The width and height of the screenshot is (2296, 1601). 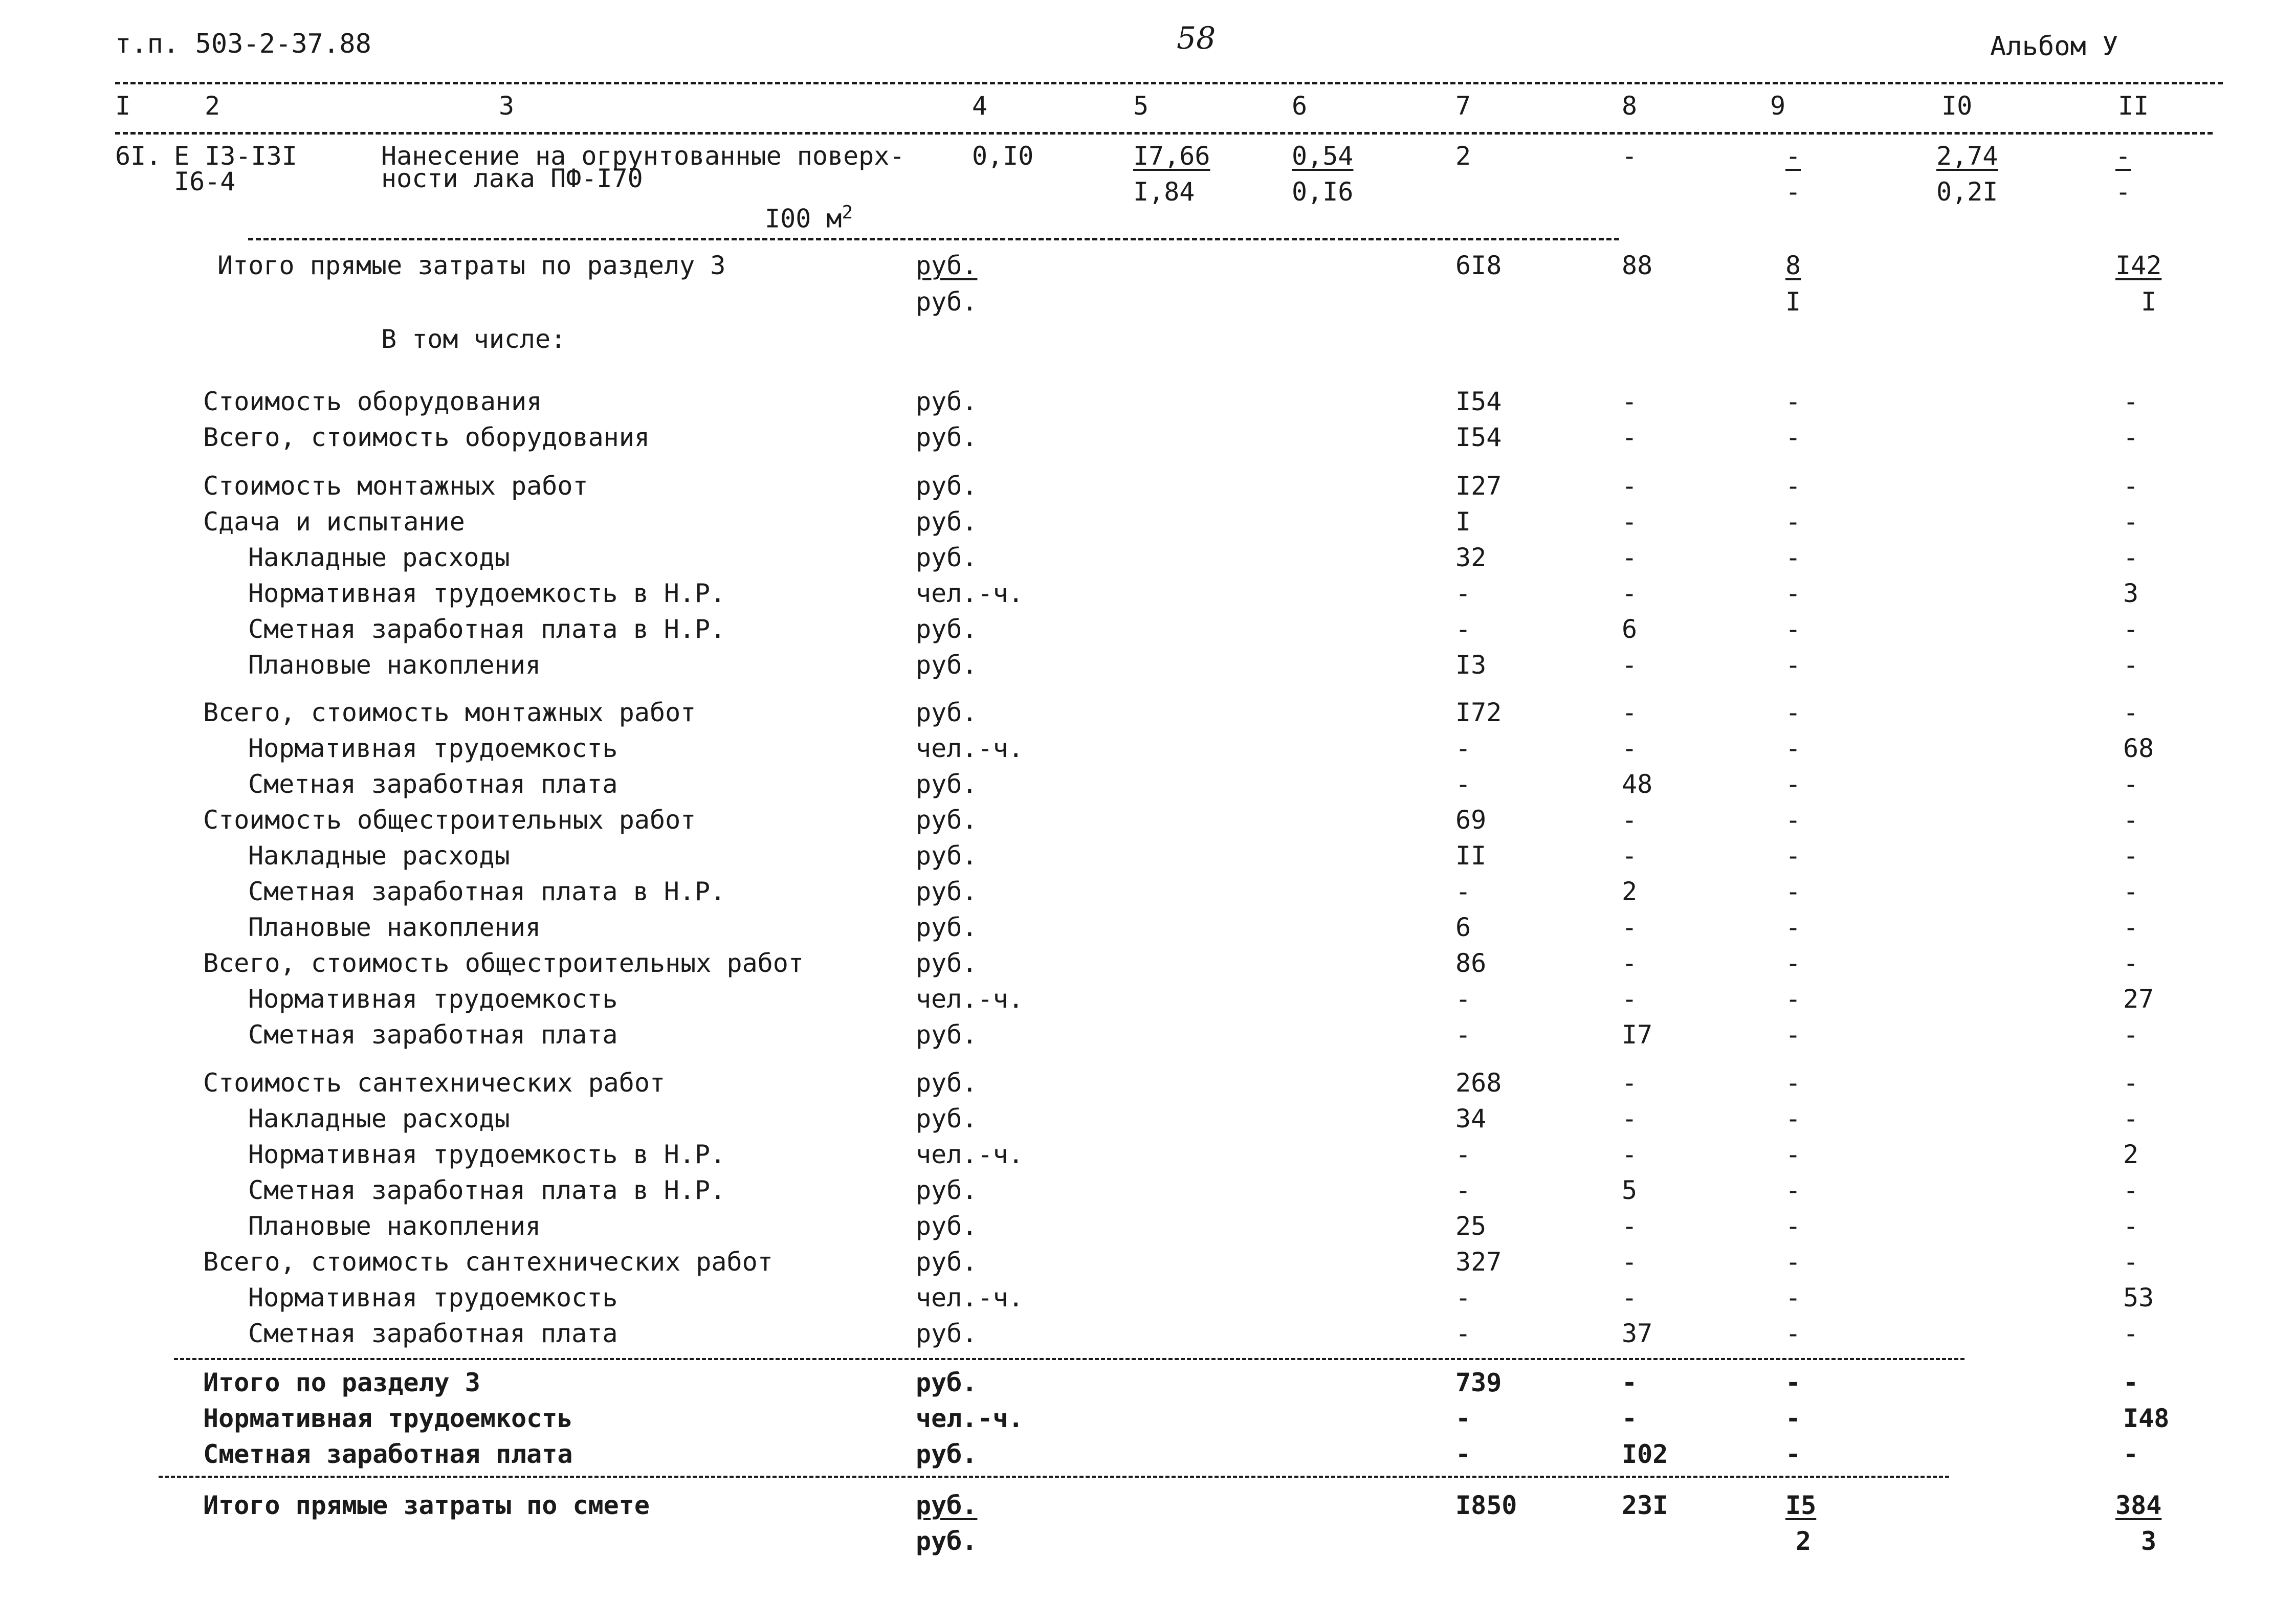 I want to click on row-col7: 739, so click(x=1478, y=1382).